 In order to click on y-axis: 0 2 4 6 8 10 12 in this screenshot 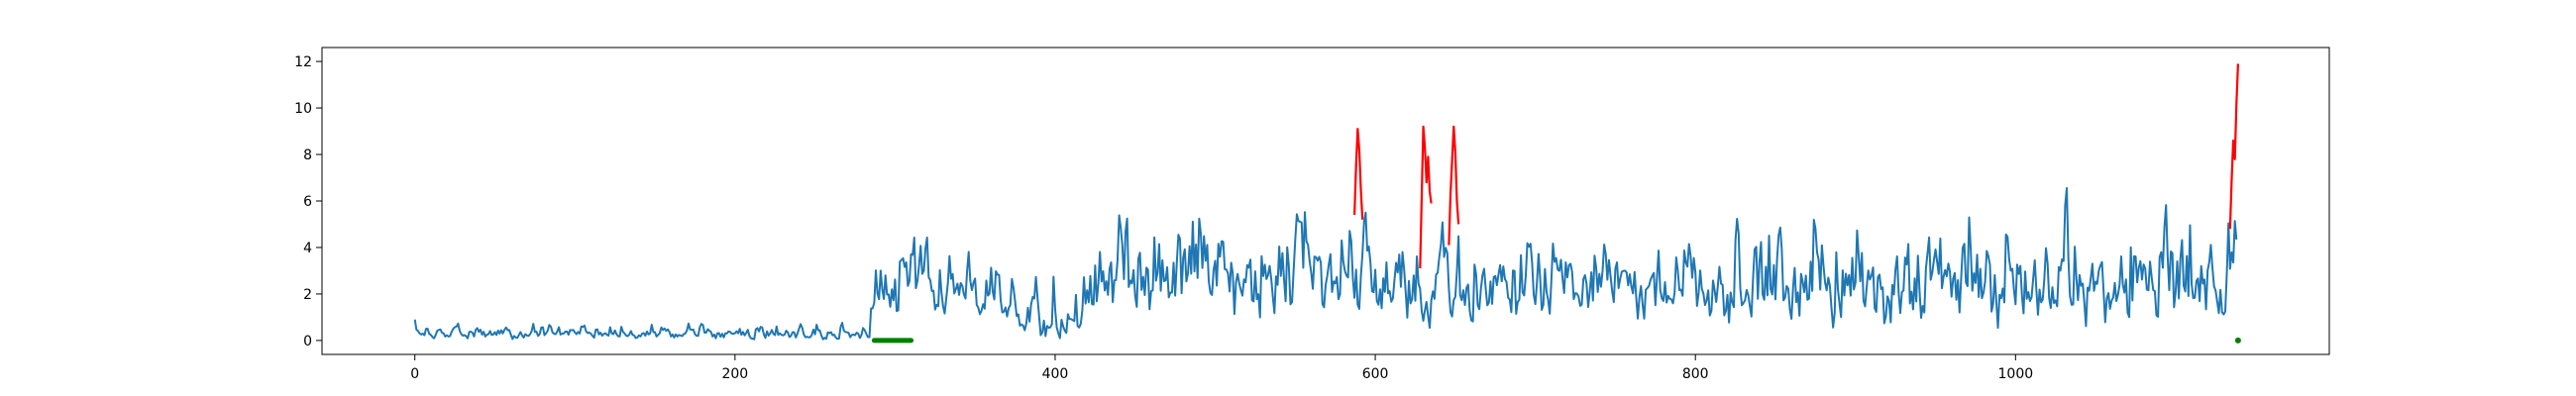, I will do `click(308, 201)`.